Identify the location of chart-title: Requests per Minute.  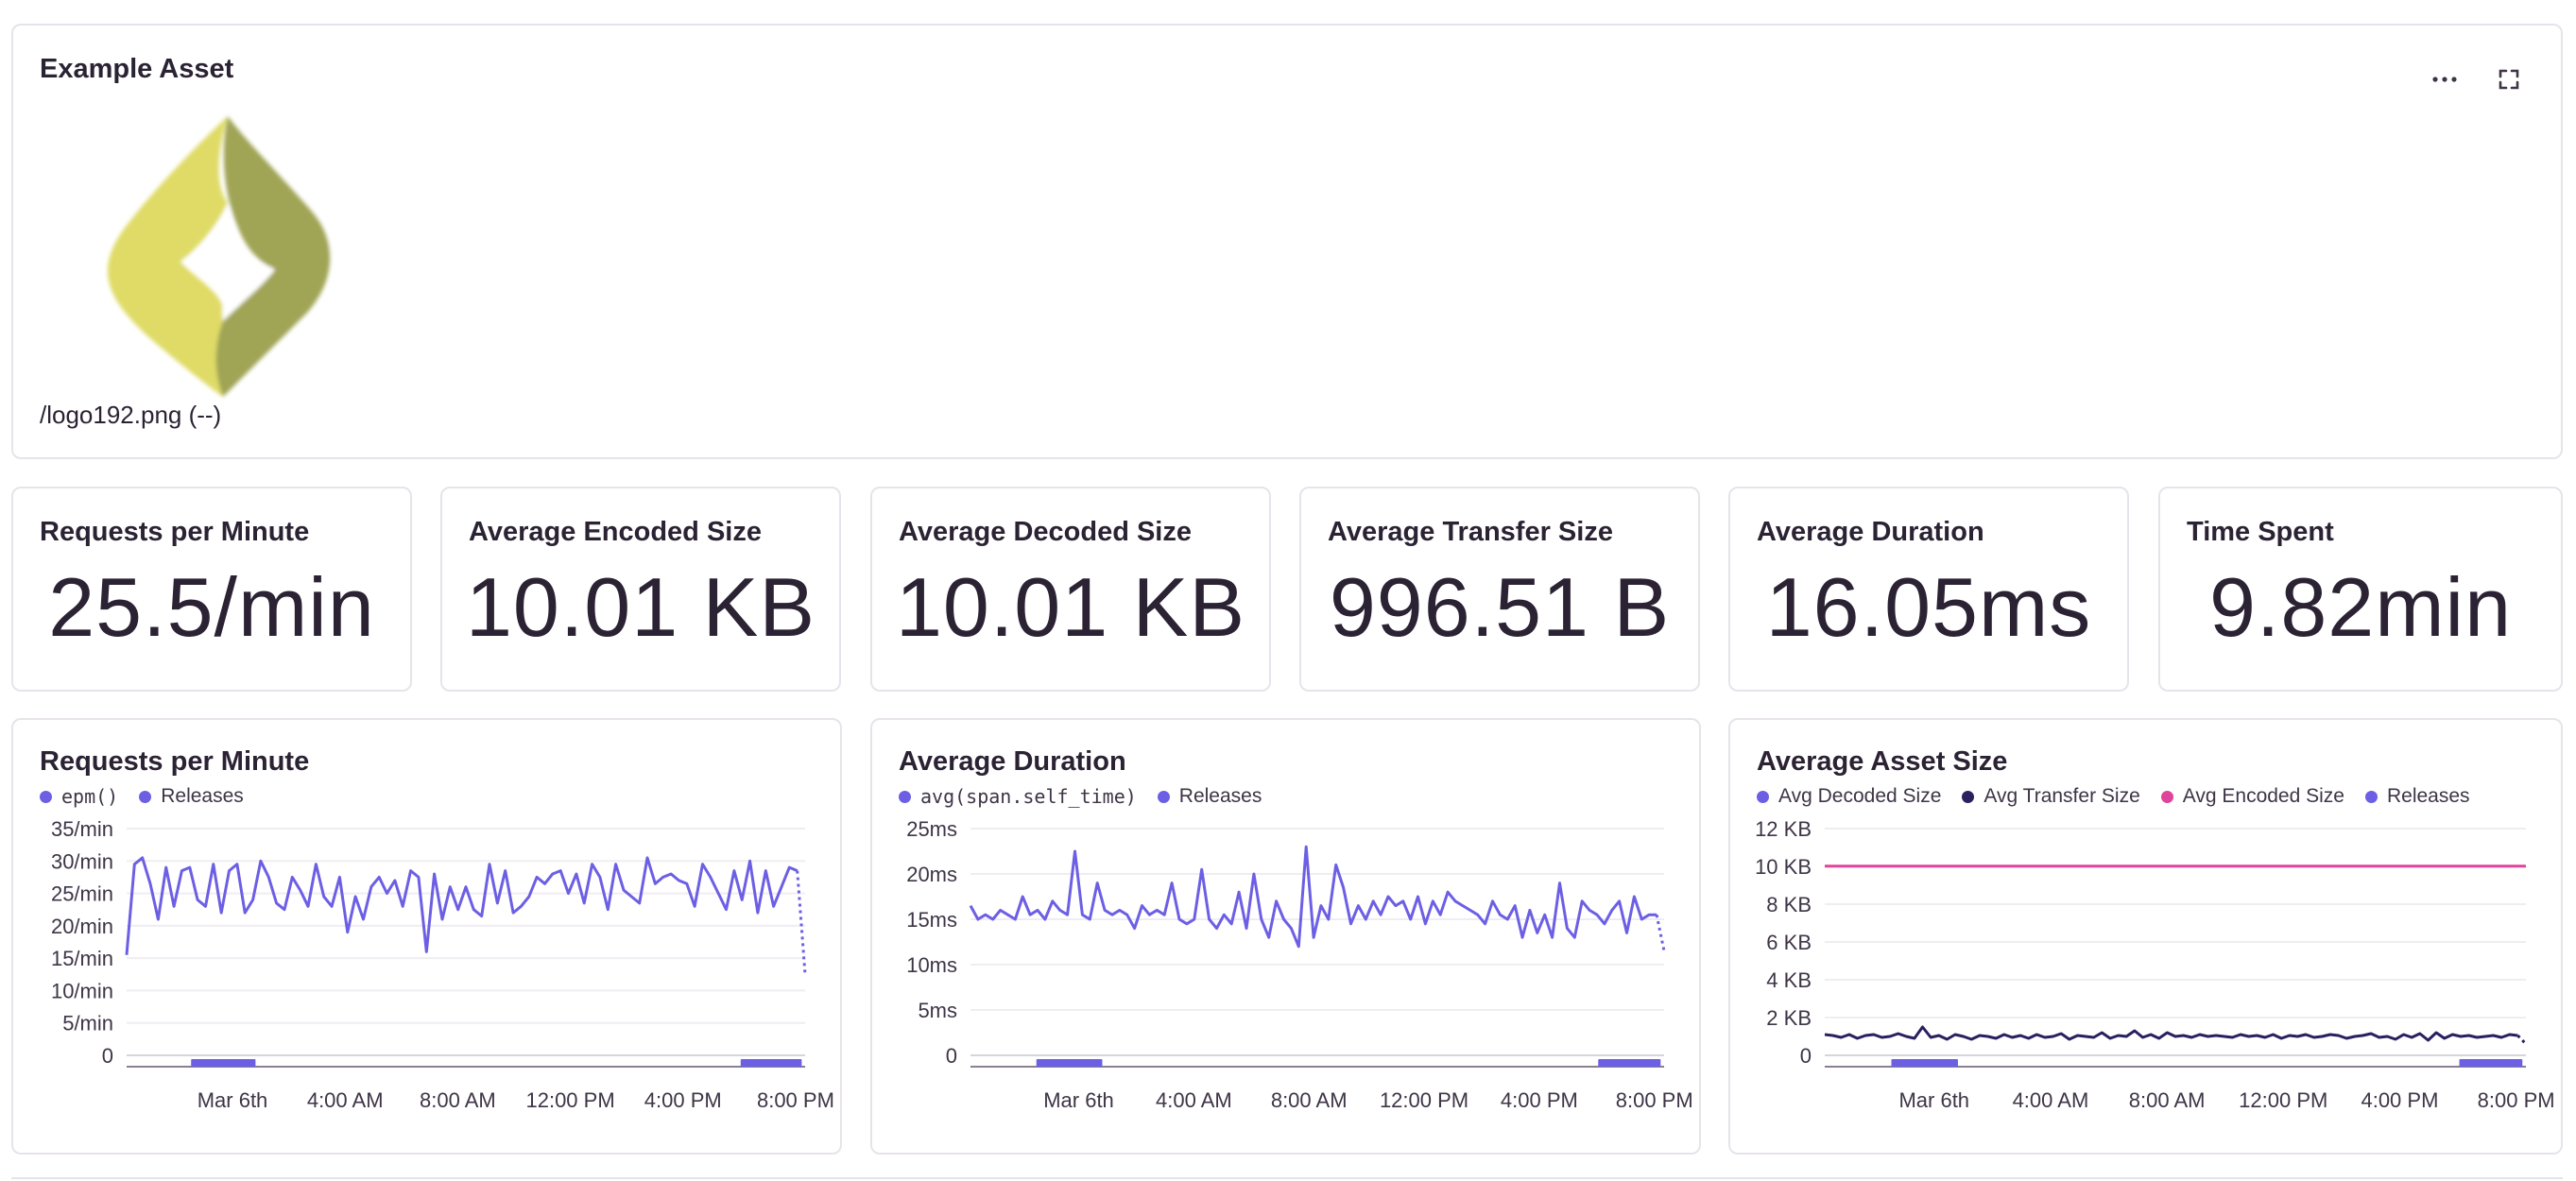
(175, 761).